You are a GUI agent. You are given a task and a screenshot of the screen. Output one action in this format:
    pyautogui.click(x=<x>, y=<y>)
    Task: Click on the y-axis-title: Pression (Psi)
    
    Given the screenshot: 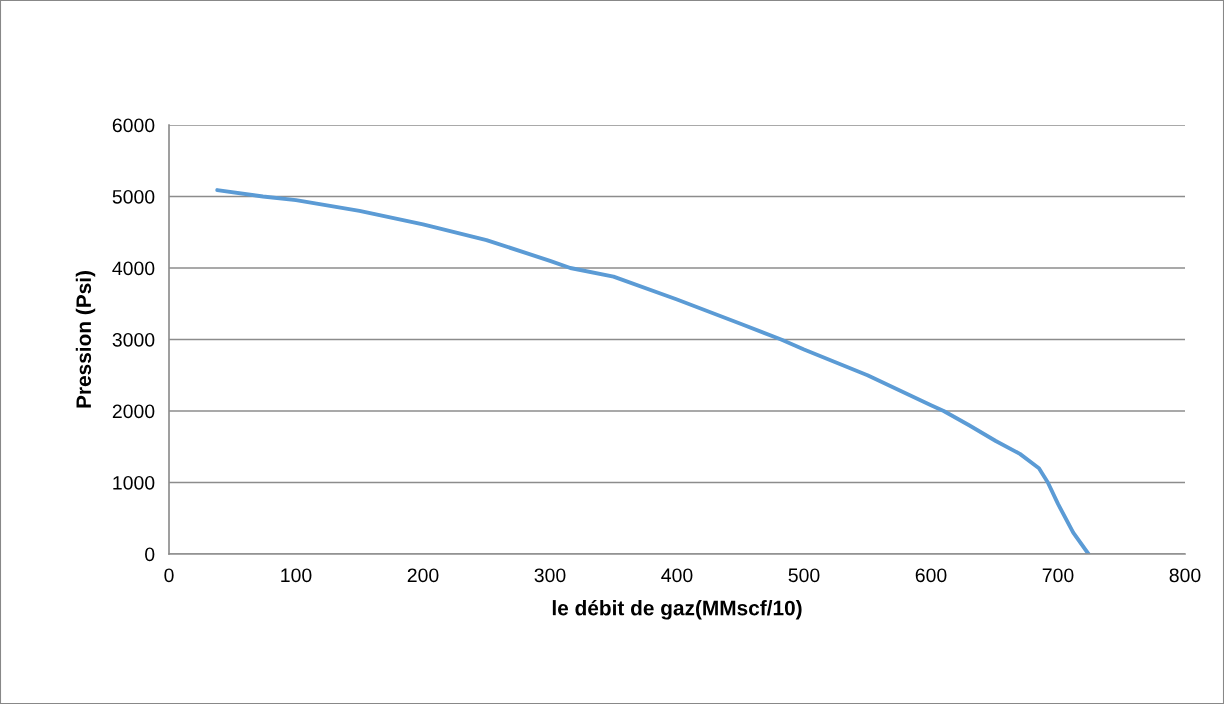 What is the action you would take?
    pyautogui.click(x=85, y=339)
    